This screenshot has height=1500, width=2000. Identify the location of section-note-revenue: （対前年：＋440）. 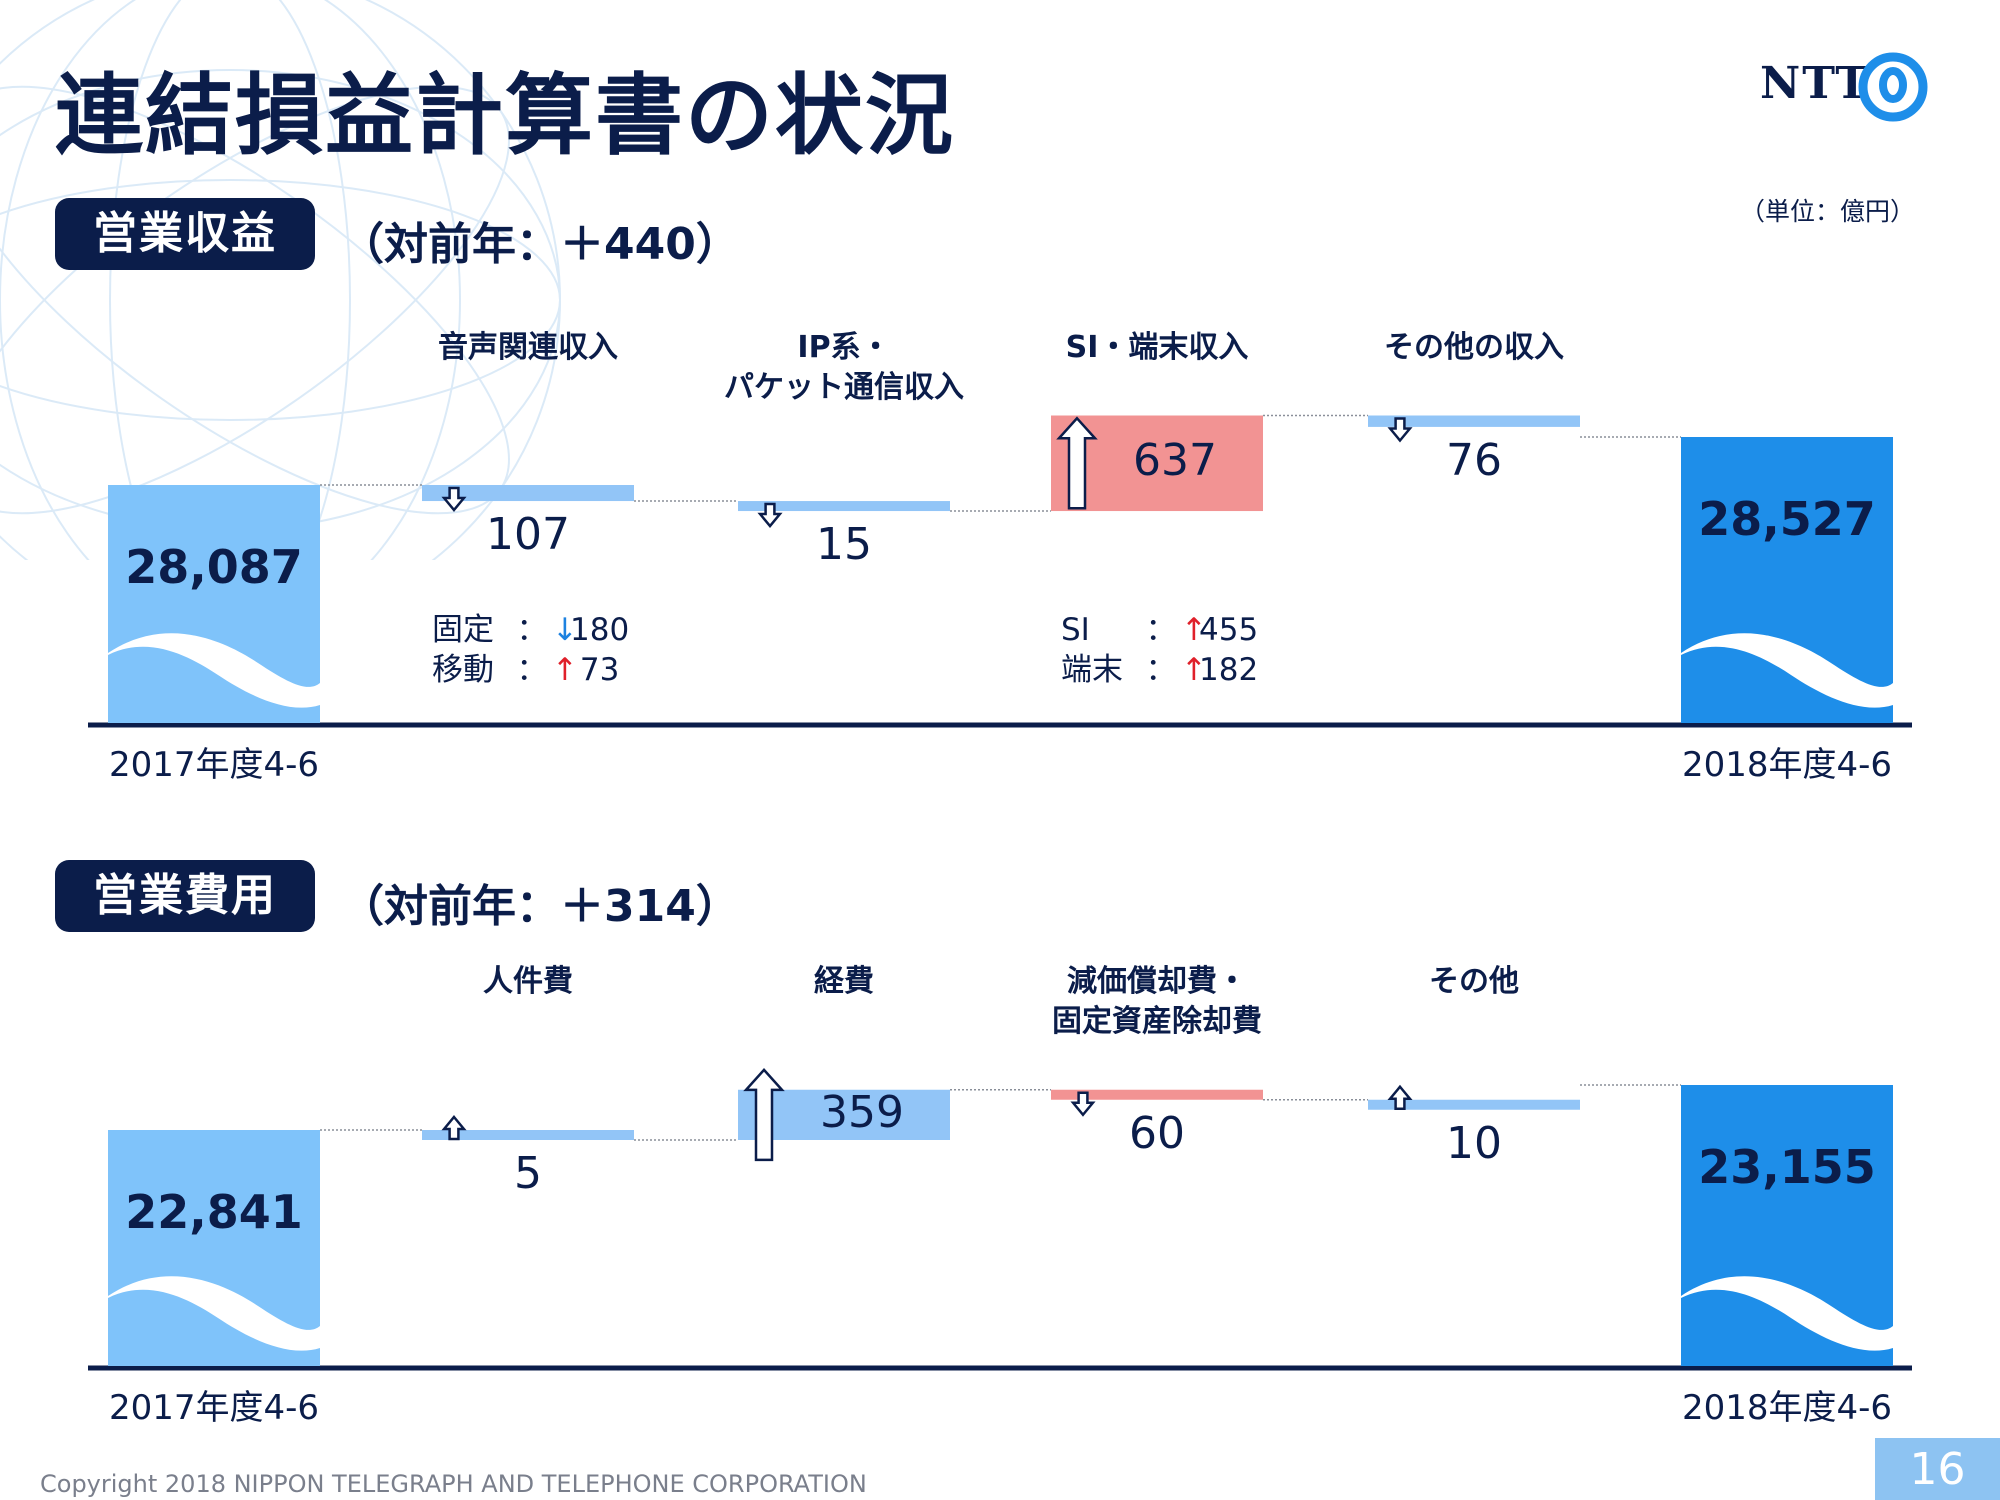
(540, 244).